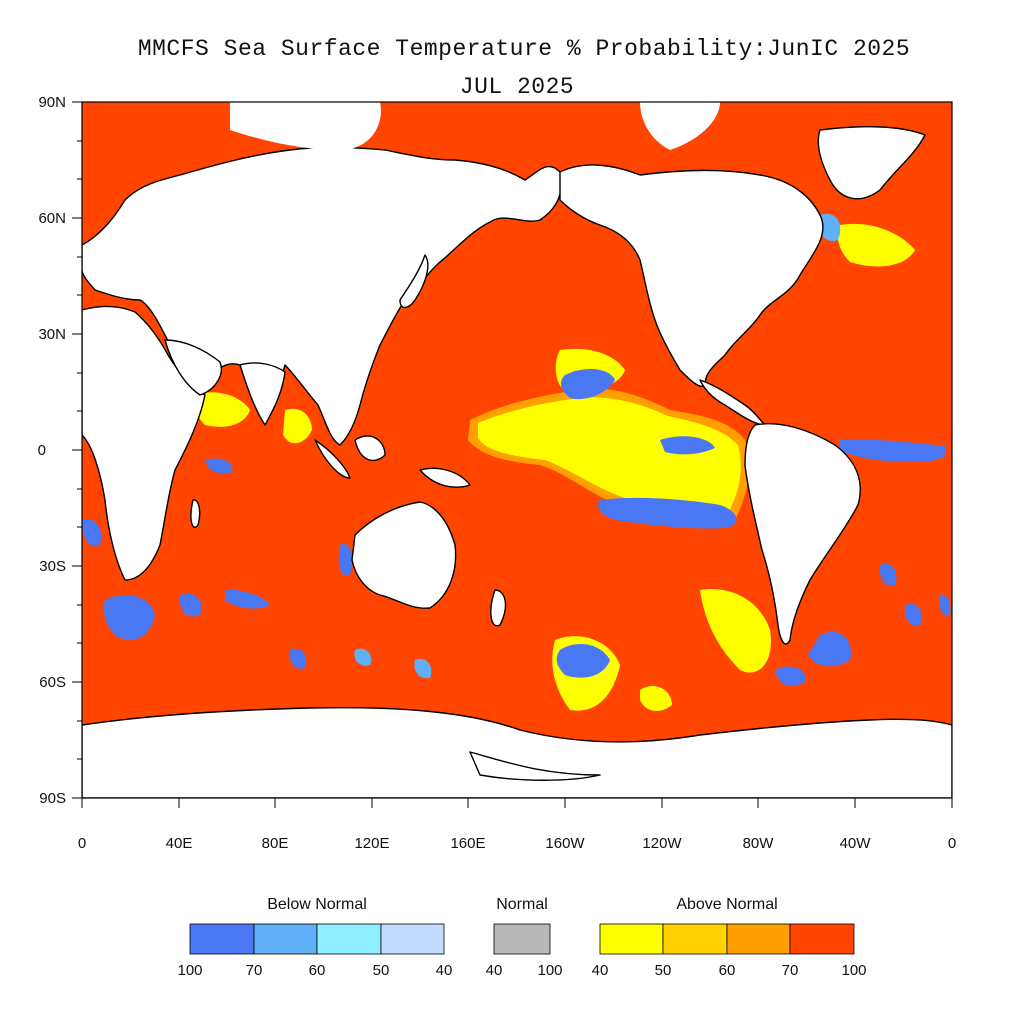  What do you see at coordinates (52, 102) in the screenshot?
I see `y-tick-label: 90N` at bounding box center [52, 102].